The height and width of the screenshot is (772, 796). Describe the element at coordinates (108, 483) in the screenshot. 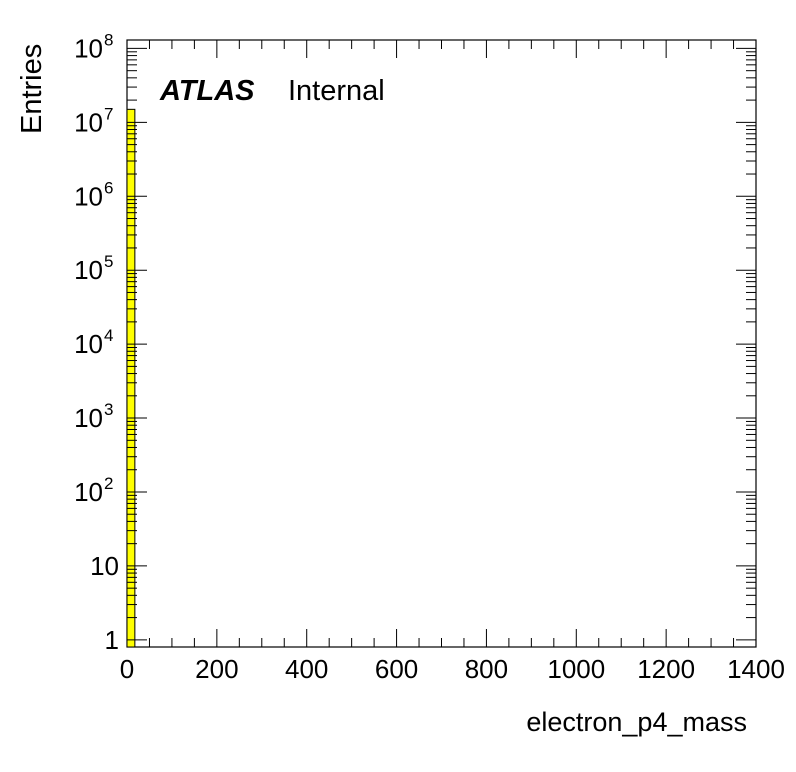

I see `y-tick-exponent: 2` at that location.